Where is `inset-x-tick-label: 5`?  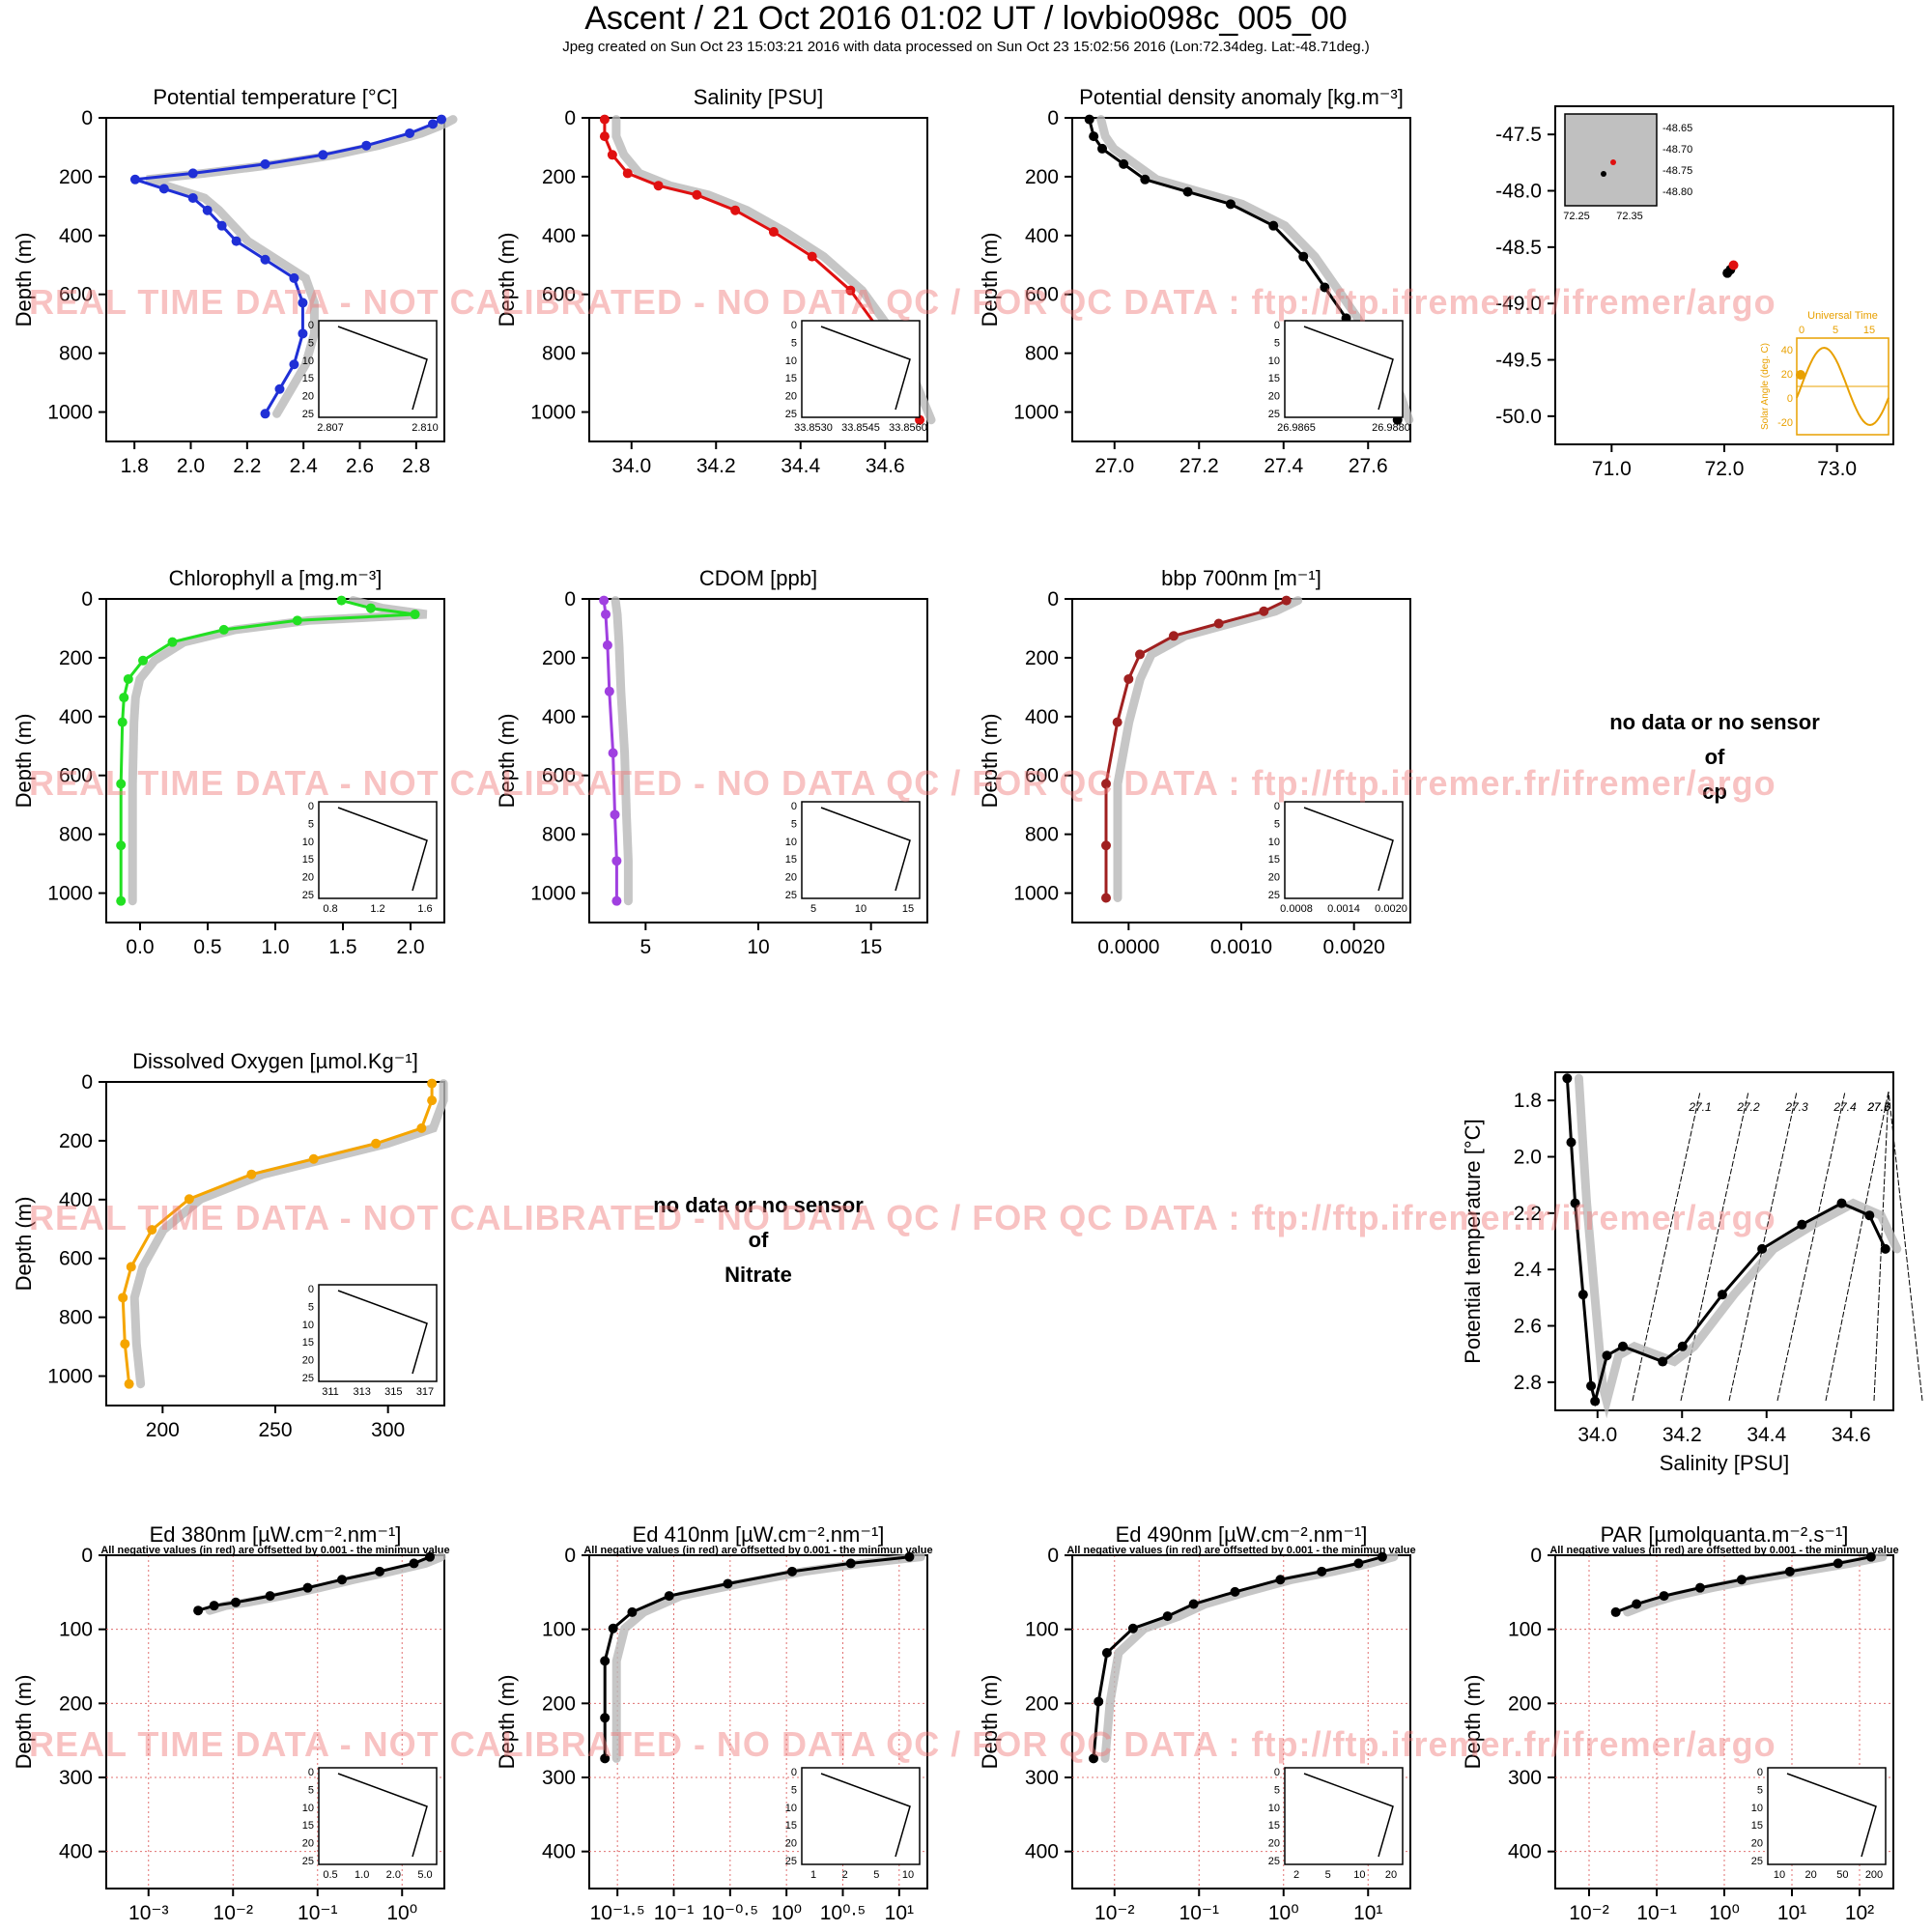
inset-x-tick-label: 5 is located at coordinates (876, 1875).